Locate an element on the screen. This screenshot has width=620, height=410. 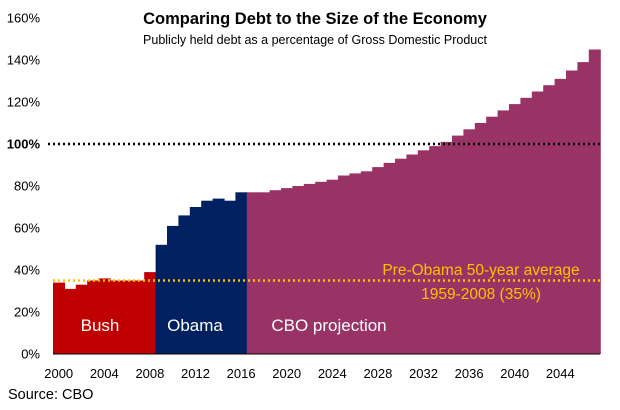
bush-series-label: Bush is located at coordinates (100, 325).